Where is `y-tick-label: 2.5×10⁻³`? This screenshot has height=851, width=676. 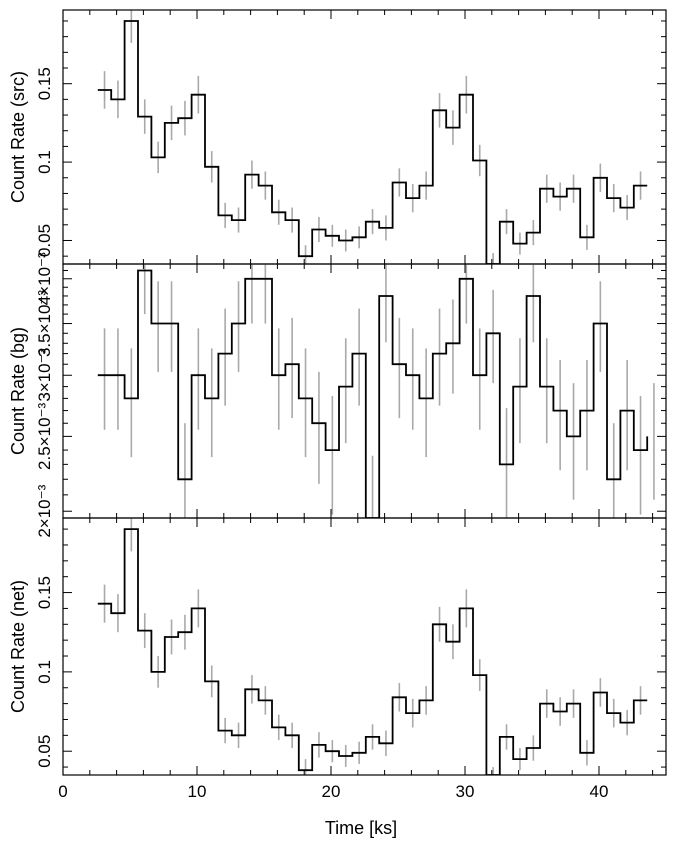
y-tick-label: 2.5×10⁻³ is located at coordinates (44, 436).